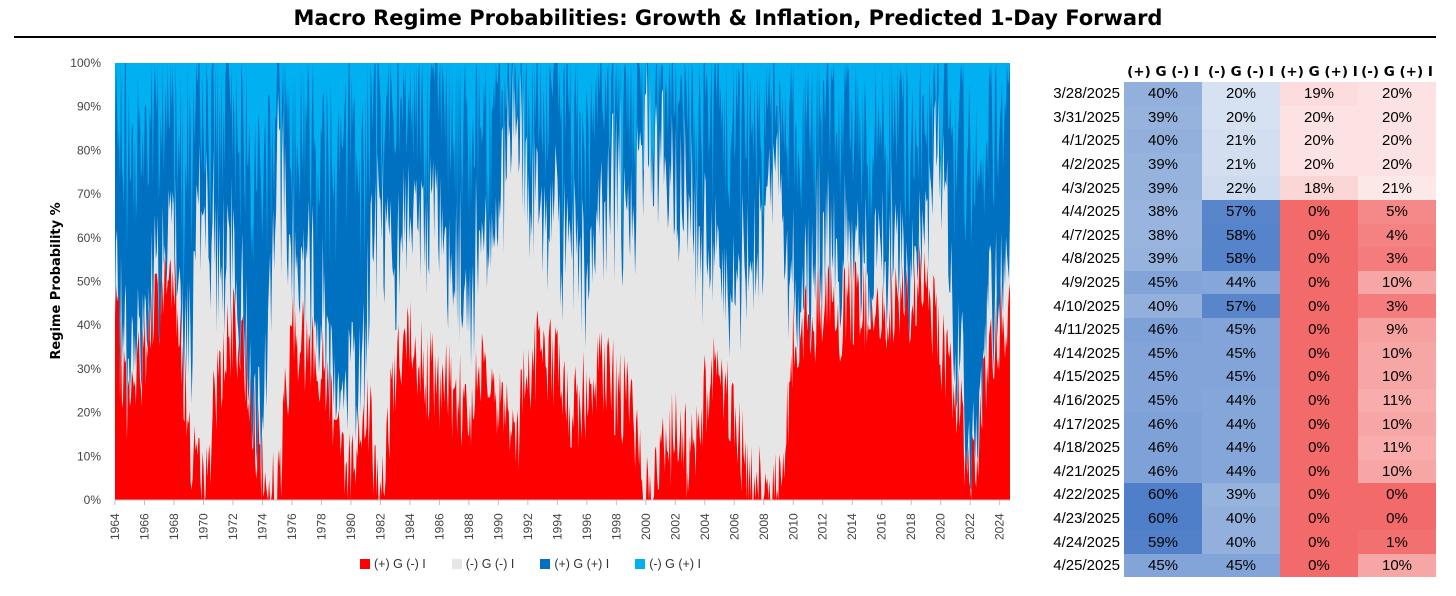  I want to click on cell-value: 10%, so click(1397, 471).